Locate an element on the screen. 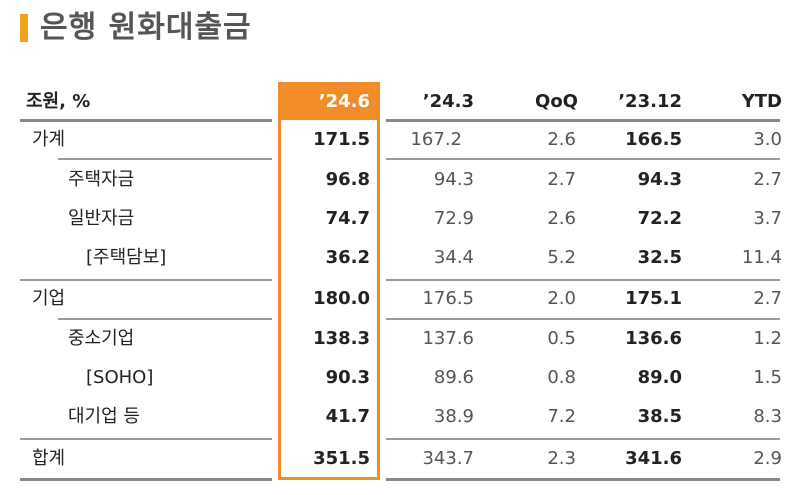  cell-value: 90.3 is located at coordinates (347, 377).